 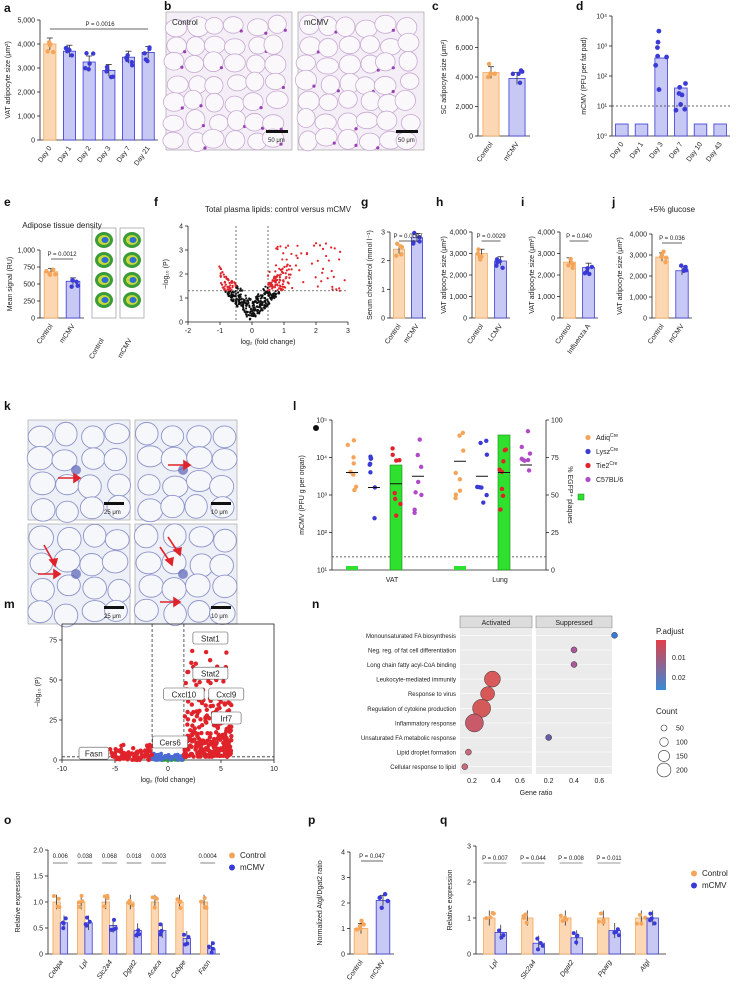 I want to click on y-tick-label: 10², so click(x=602, y=77).